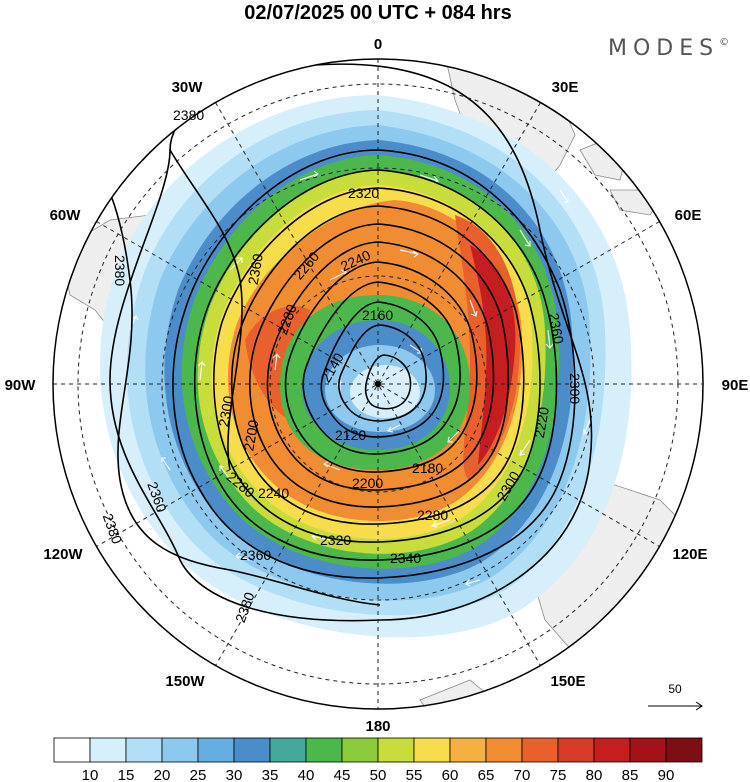 This screenshot has height=782, width=750. Describe the element at coordinates (668, 48) in the screenshot. I see `brand-logo: MODES©` at that location.